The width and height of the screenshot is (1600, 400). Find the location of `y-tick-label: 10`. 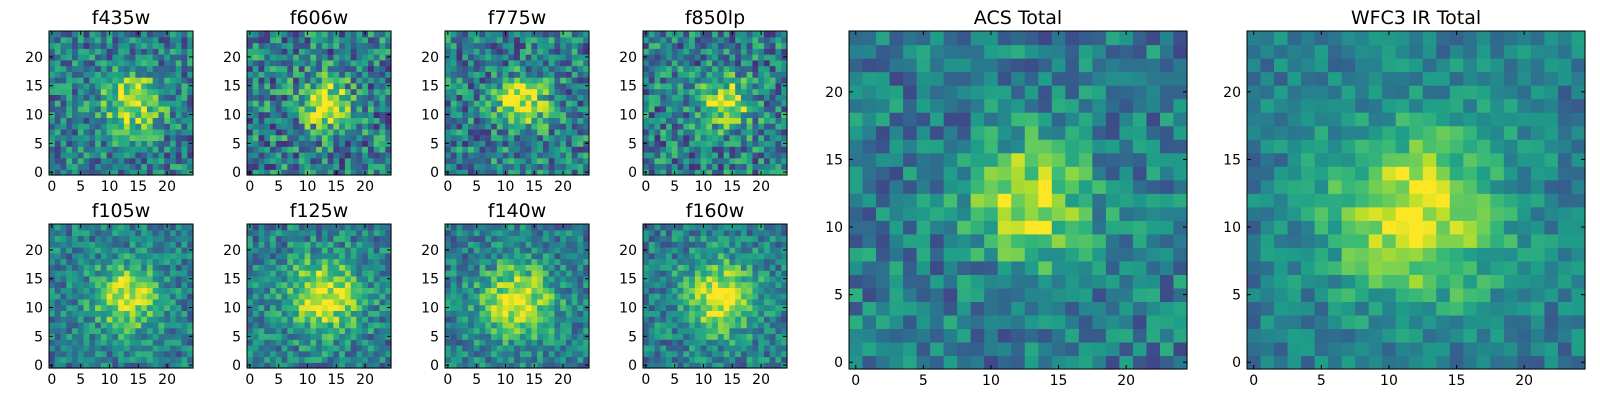

y-tick-label: 10 is located at coordinates (430, 116).